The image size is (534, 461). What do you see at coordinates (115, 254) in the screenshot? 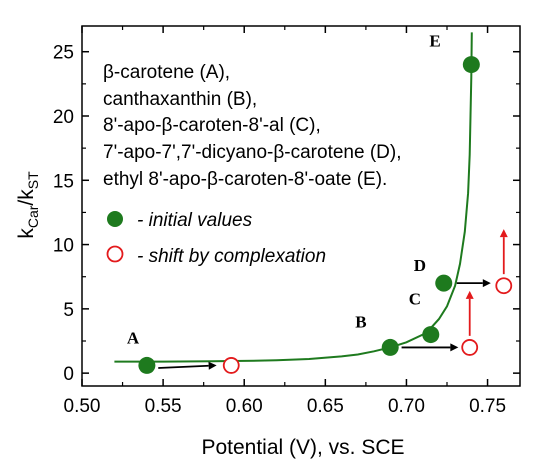
I see `legend-open-marker` at bounding box center [115, 254].